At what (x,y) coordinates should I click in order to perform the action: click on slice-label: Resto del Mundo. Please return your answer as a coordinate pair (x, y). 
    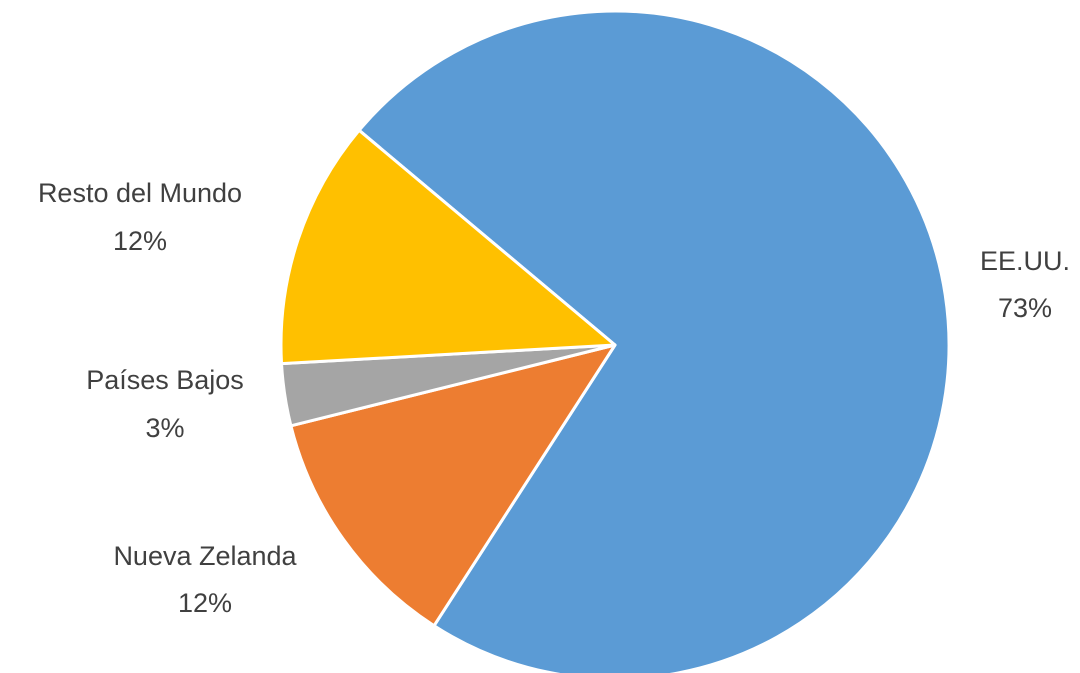
    Looking at the image, I should click on (140, 193).